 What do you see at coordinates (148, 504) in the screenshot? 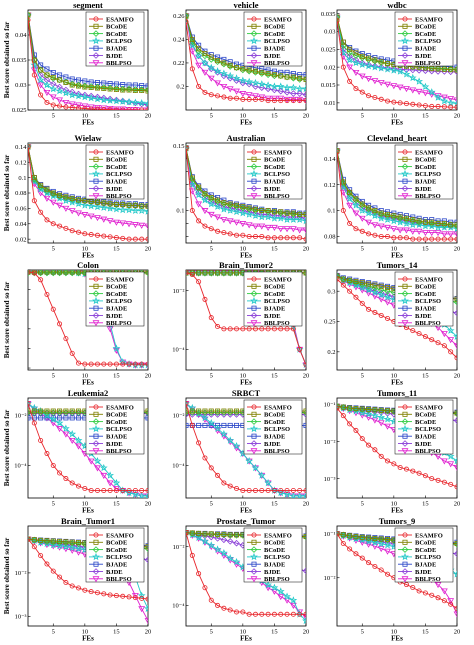
I see `x-tick-label: 20` at bounding box center [148, 504].